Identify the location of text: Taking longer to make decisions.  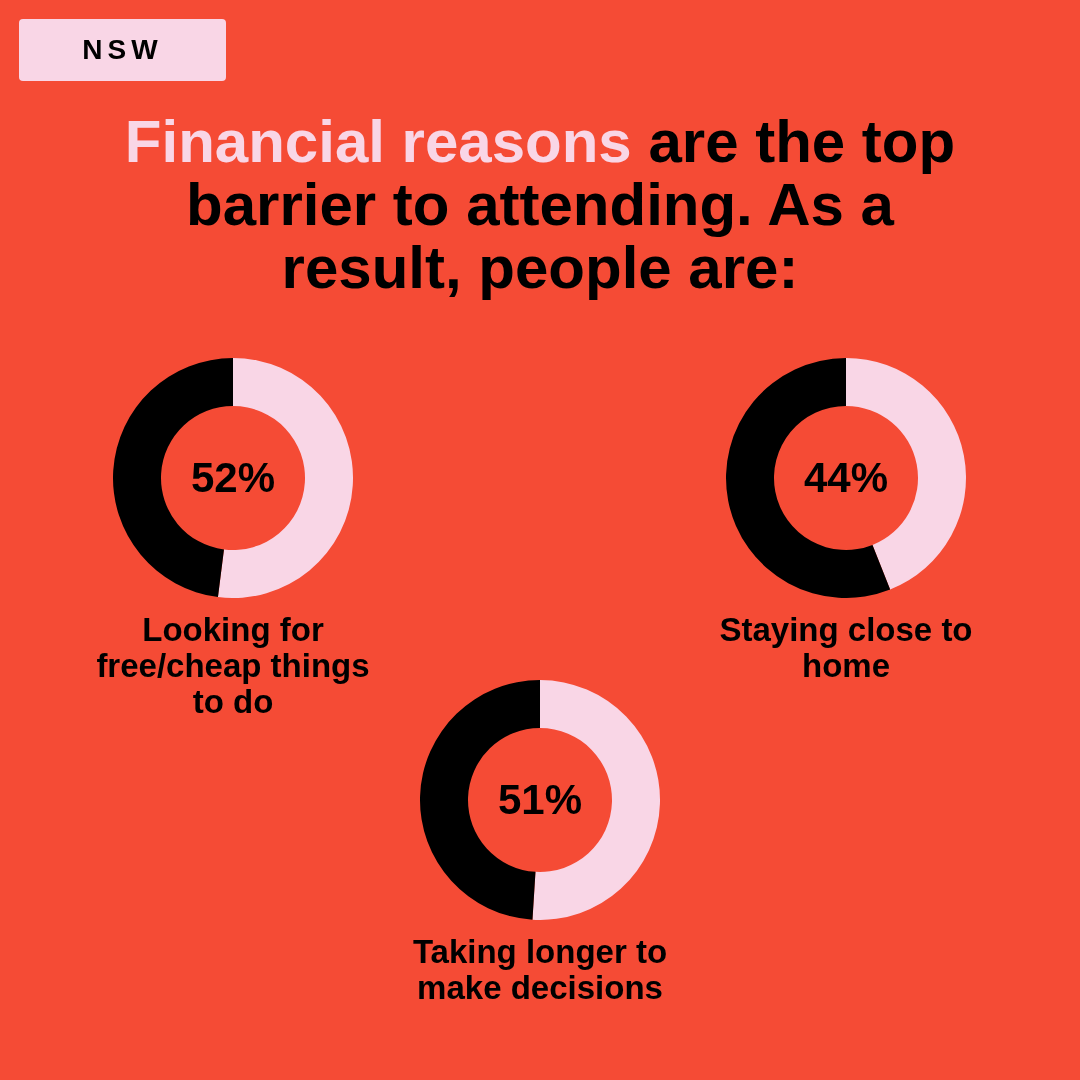
(540, 969).